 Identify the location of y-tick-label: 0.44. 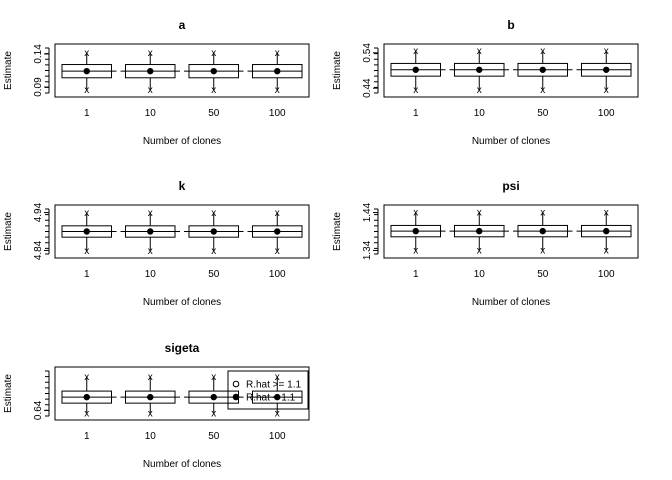
(367, 88).